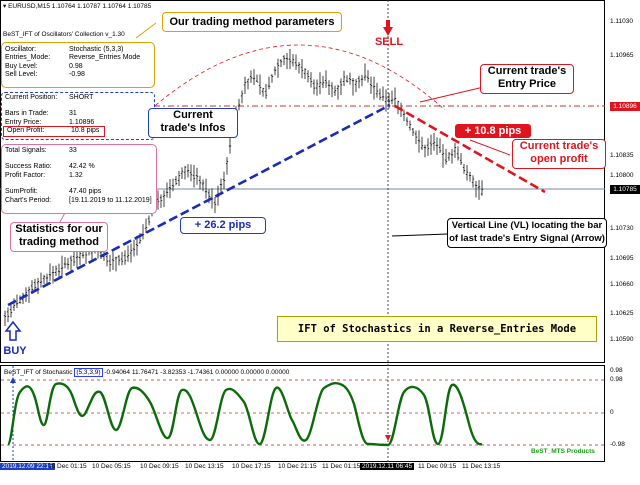  I want to click on entry-price-box: 1.10896, so click(625, 106).